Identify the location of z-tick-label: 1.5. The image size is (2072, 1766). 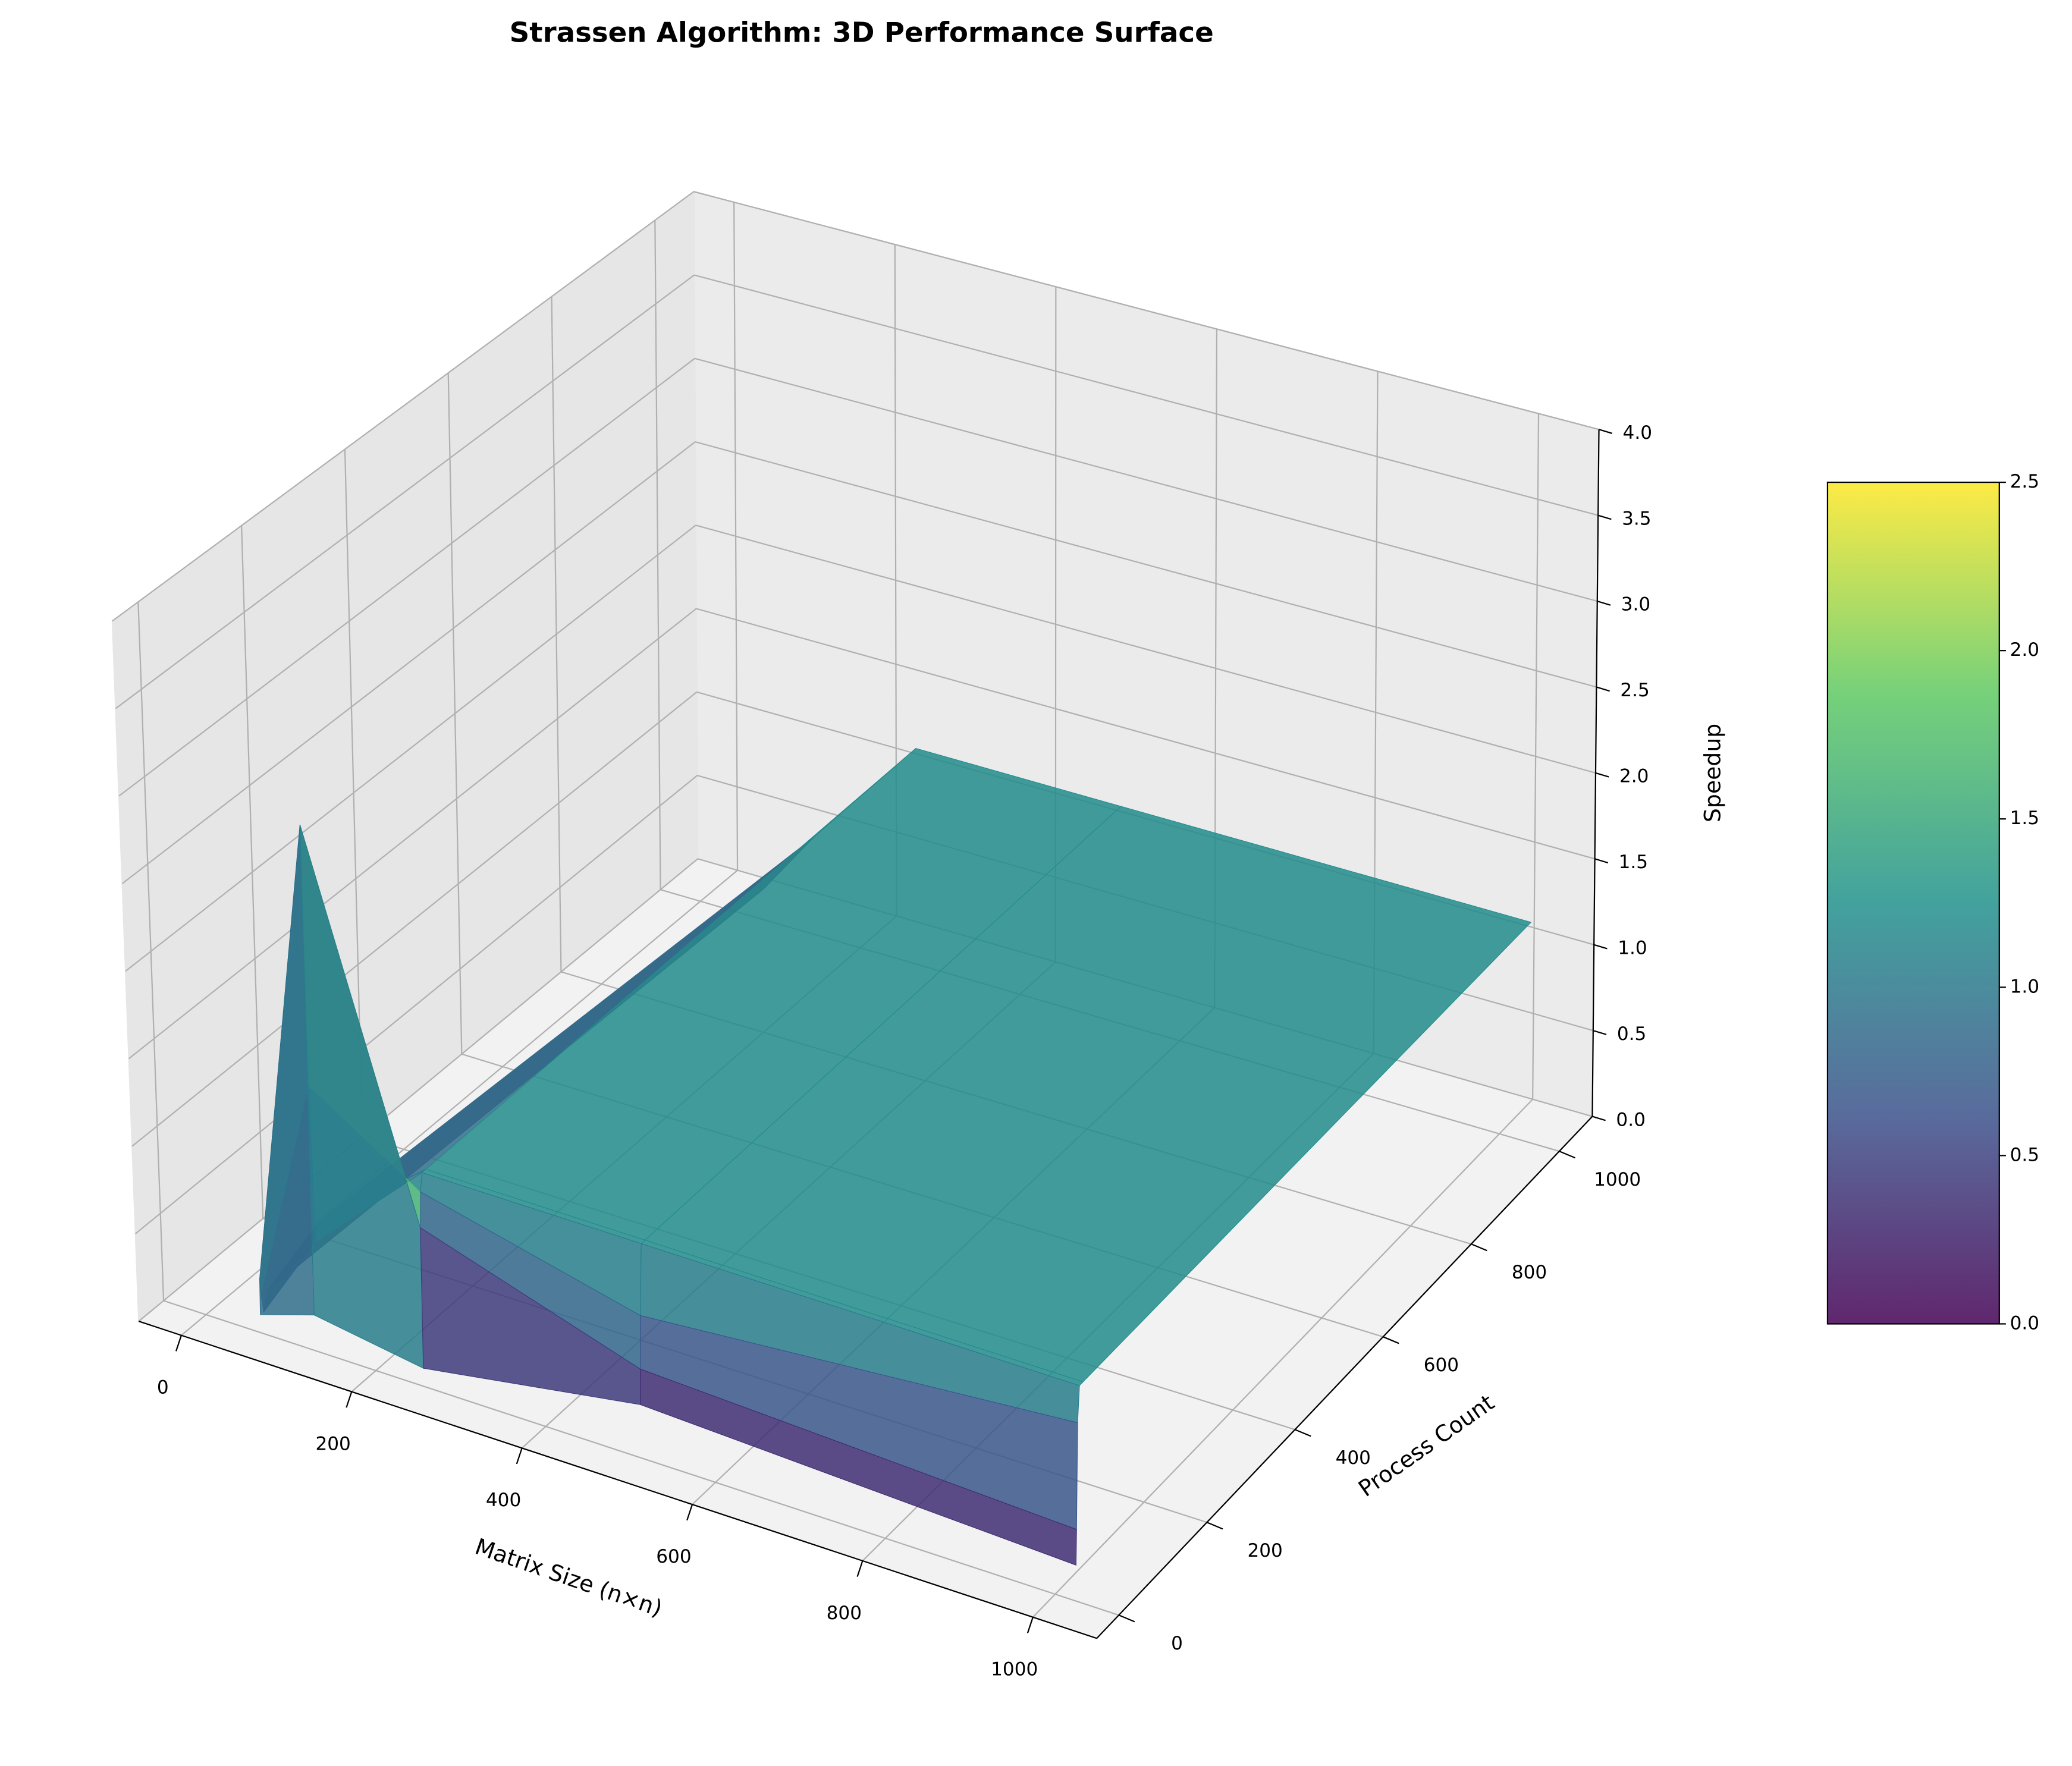
(1633, 862).